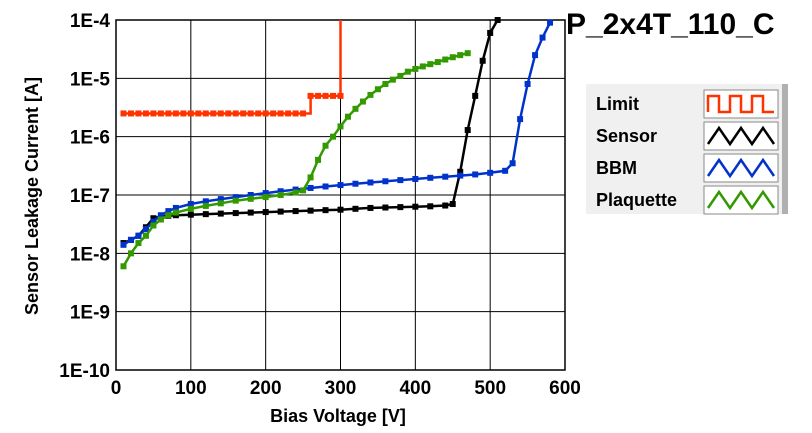 The width and height of the screenshot is (812, 433). I want to click on legend-label-bbm: BBM, so click(616, 168).